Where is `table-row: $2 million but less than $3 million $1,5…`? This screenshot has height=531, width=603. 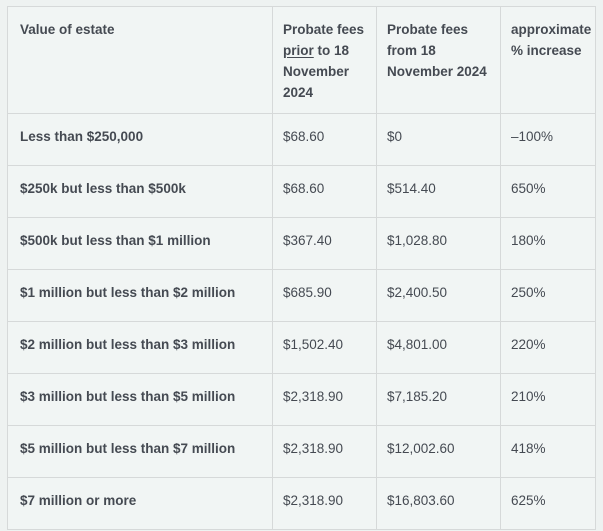 table-row: $2 million but less than $3 million $1,5… is located at coordinates (301, 347).